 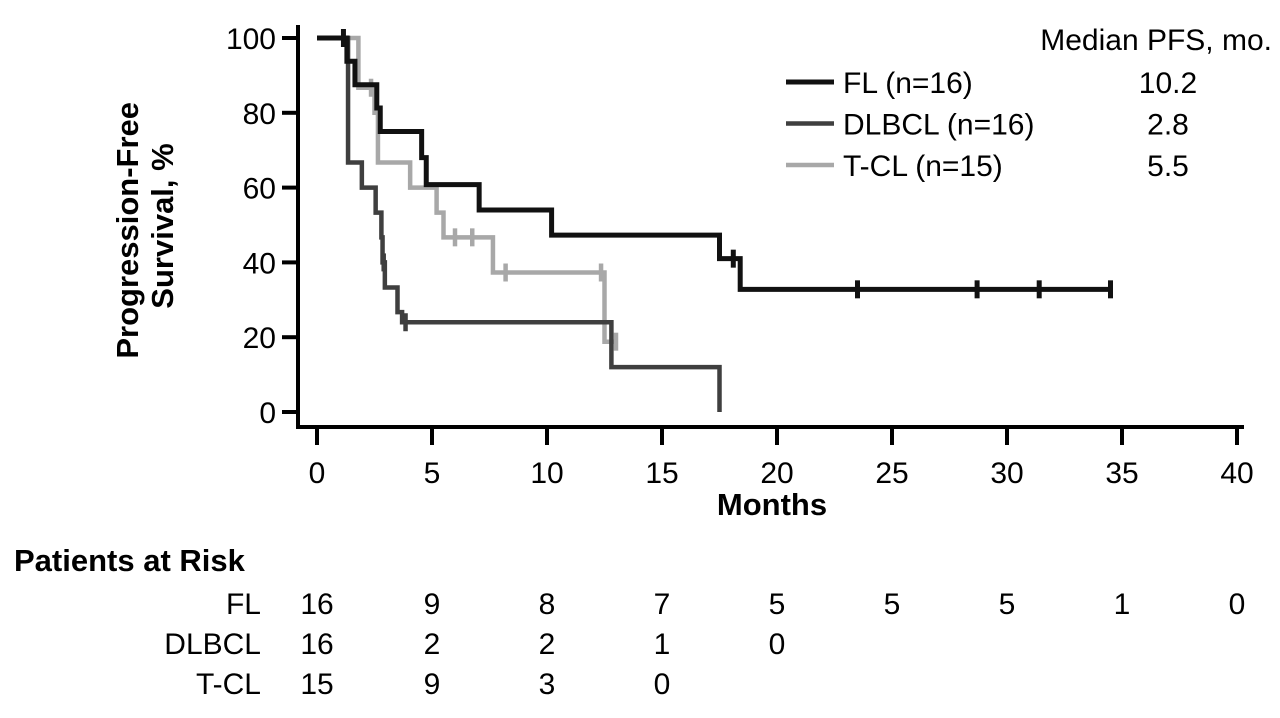 What do you see at coordinates (432, 604) in the screenshot?
I see `risk-value-fl-m5: 9` at bounding box center [432, 604].